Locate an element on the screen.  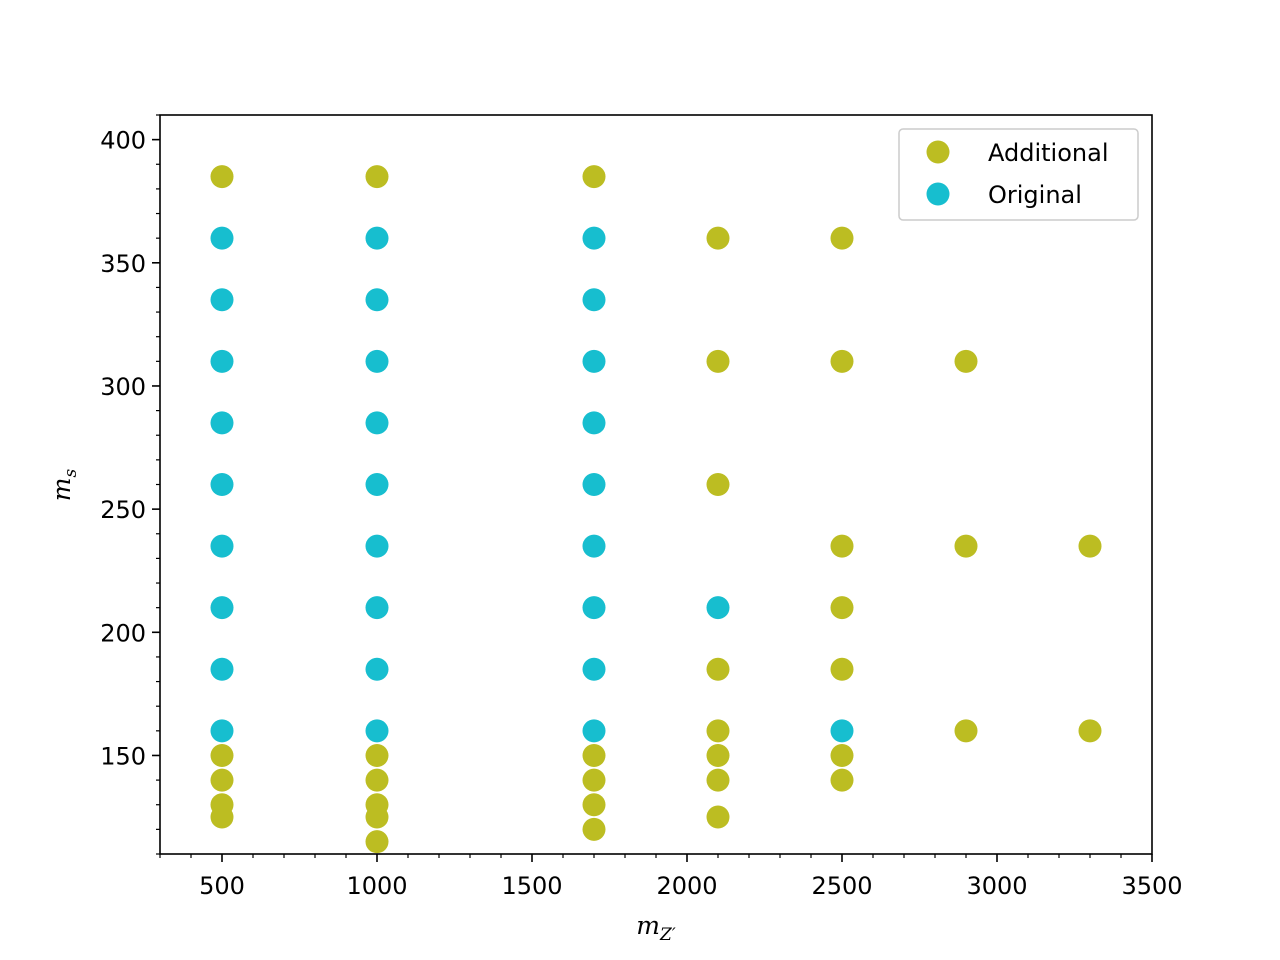
y-tick-label: 350 is located at coordinates (123, 264).